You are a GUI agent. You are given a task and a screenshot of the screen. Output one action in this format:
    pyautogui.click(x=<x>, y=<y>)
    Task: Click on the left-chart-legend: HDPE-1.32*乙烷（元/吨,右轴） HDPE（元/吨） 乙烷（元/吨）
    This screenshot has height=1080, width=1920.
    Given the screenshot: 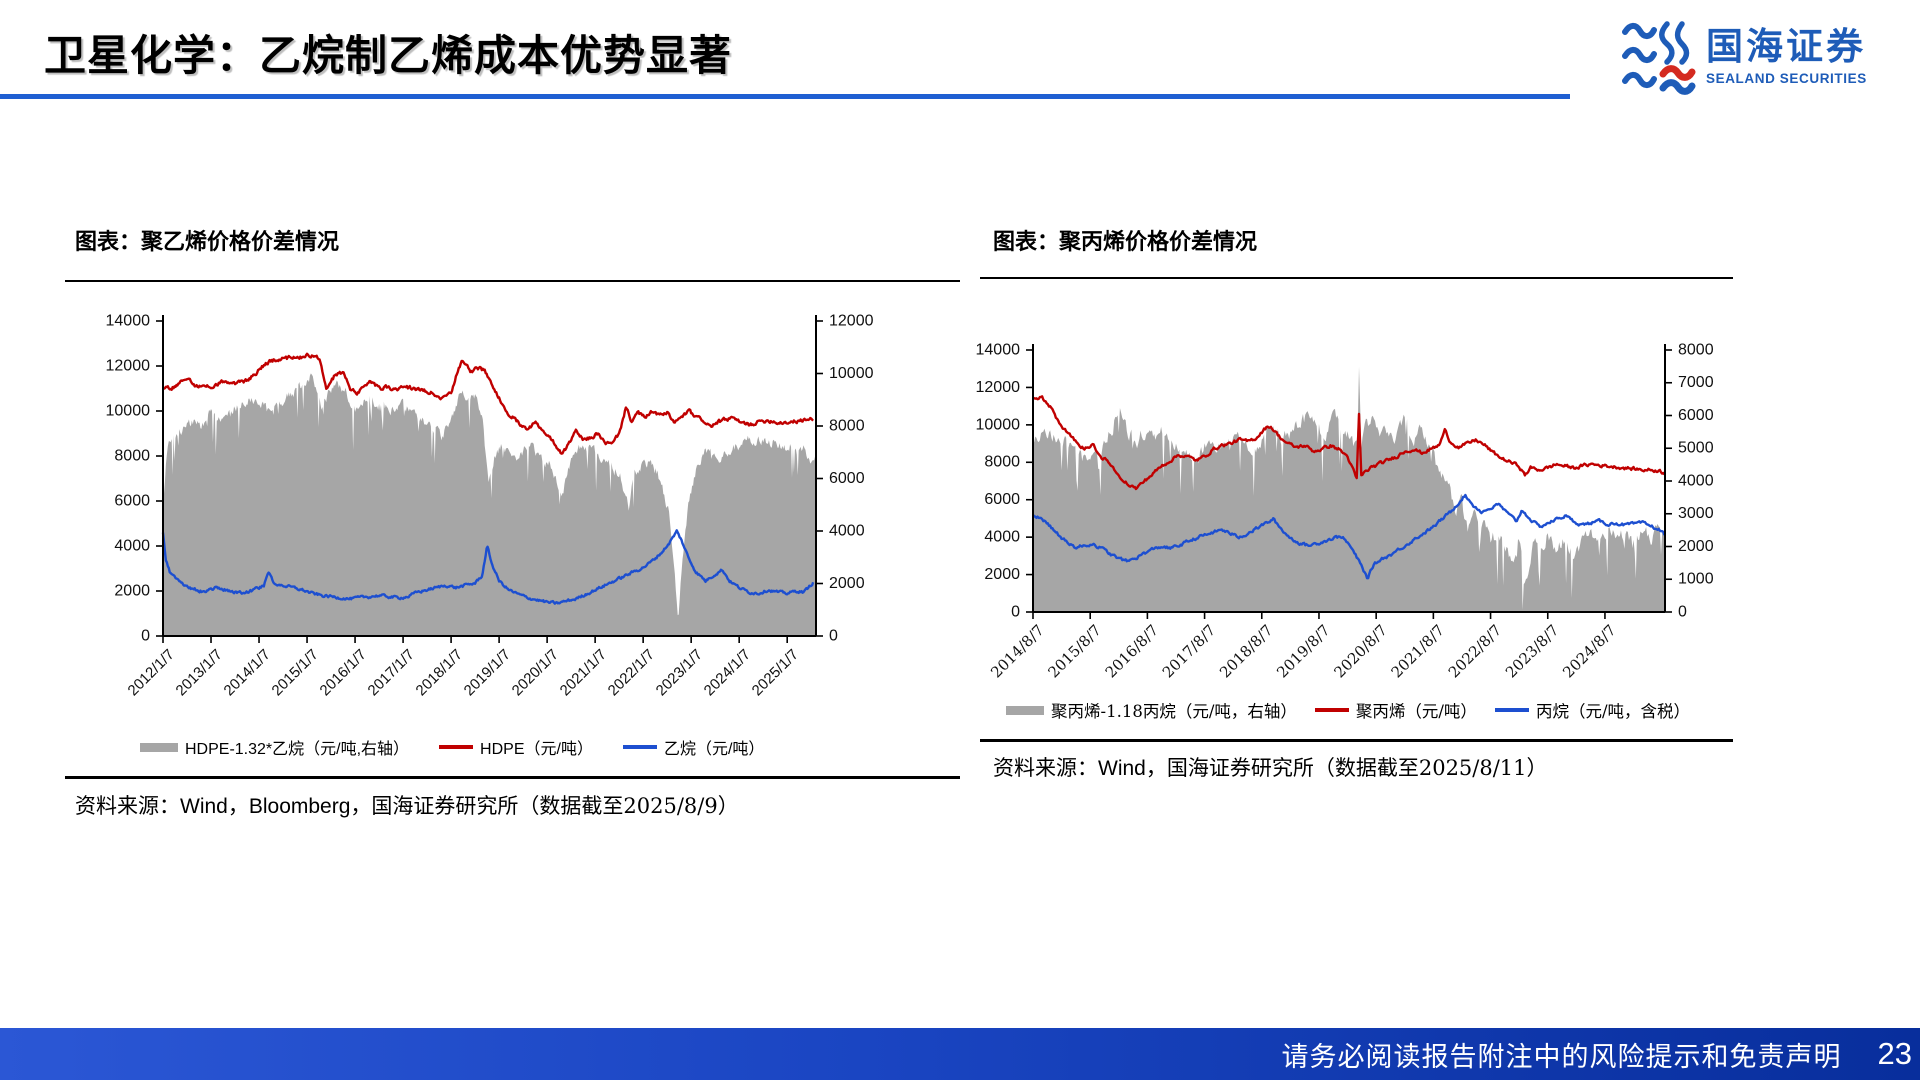 What is the action you would take?
    pyautogui.click(x=452, y=747)
    